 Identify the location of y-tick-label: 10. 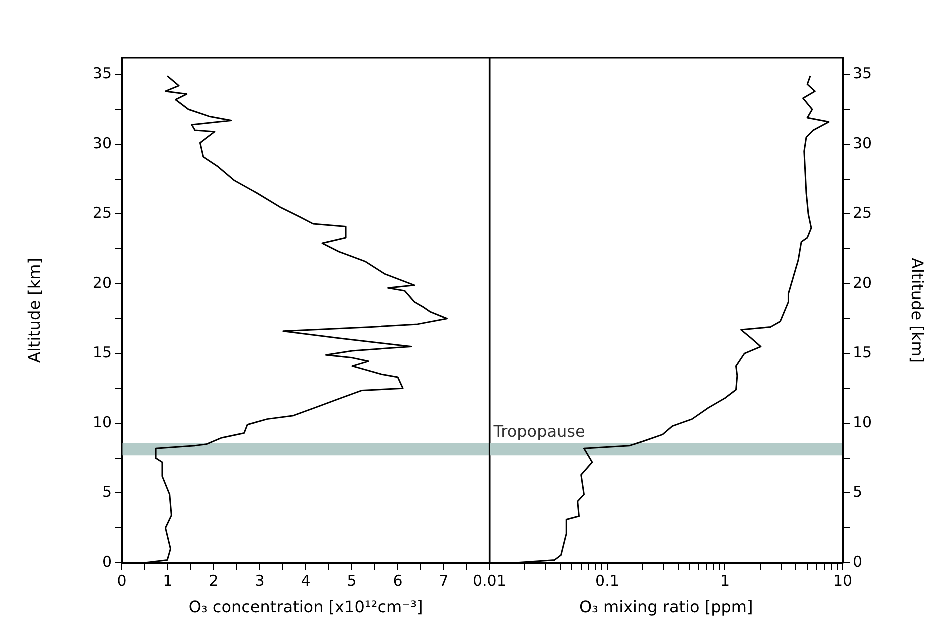
(102, 422).